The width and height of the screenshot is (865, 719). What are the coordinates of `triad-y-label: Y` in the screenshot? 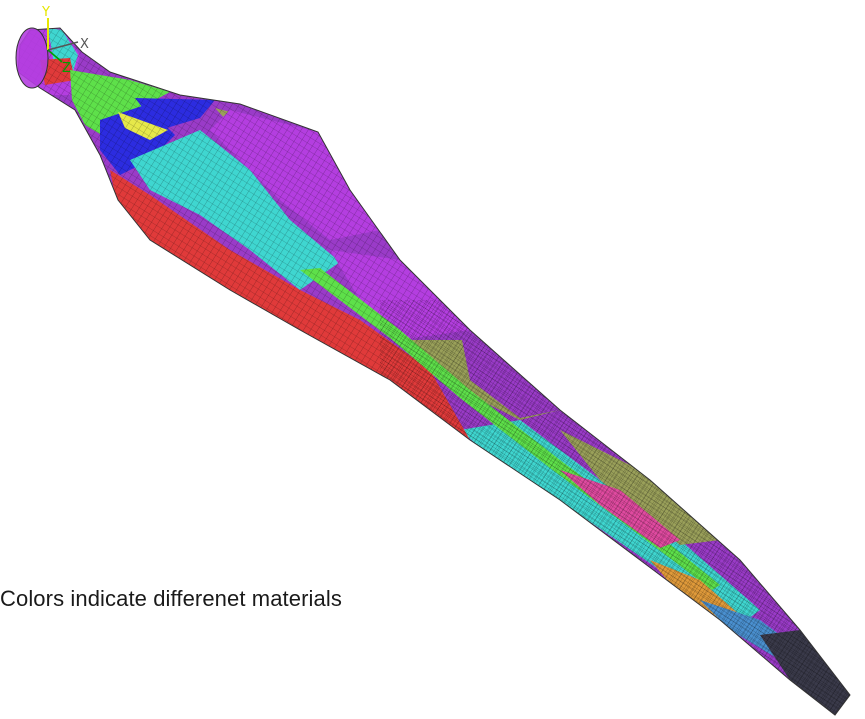 It's located at (45, 12).